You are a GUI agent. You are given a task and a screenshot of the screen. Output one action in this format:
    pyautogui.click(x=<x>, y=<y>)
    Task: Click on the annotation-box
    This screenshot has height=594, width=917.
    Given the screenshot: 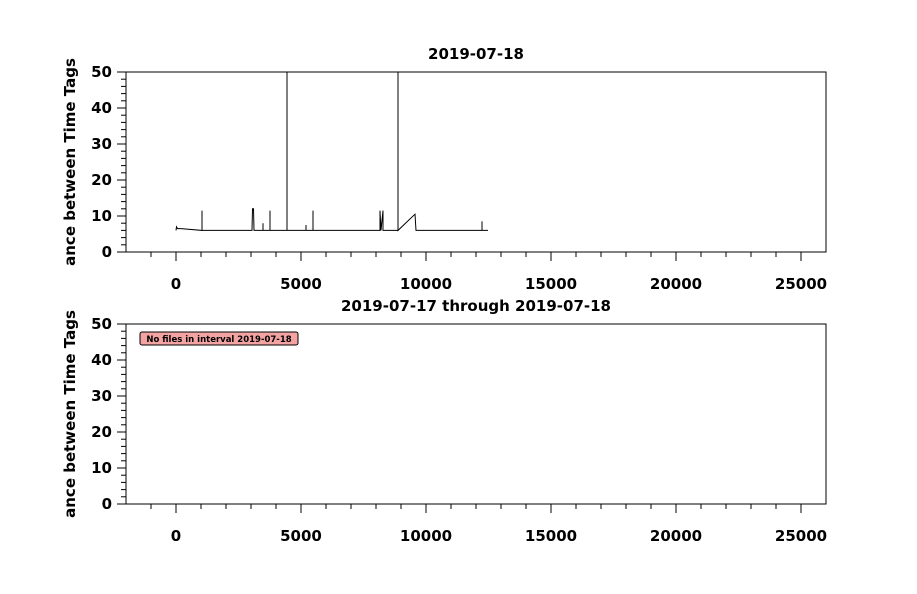 What is the action you would take?
    pyautogui.click(x=219, y=338)
    